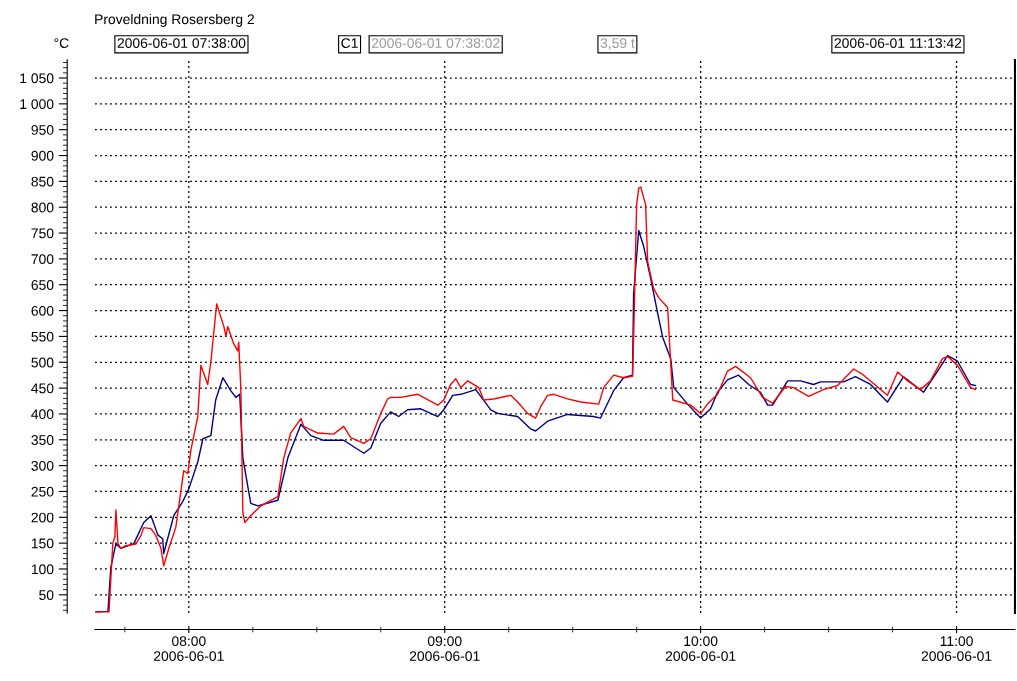  What do you see at coordinates (42, 285) in the screenshot?
I see `y-tick-label: 650` at bounding box center [42, 285].